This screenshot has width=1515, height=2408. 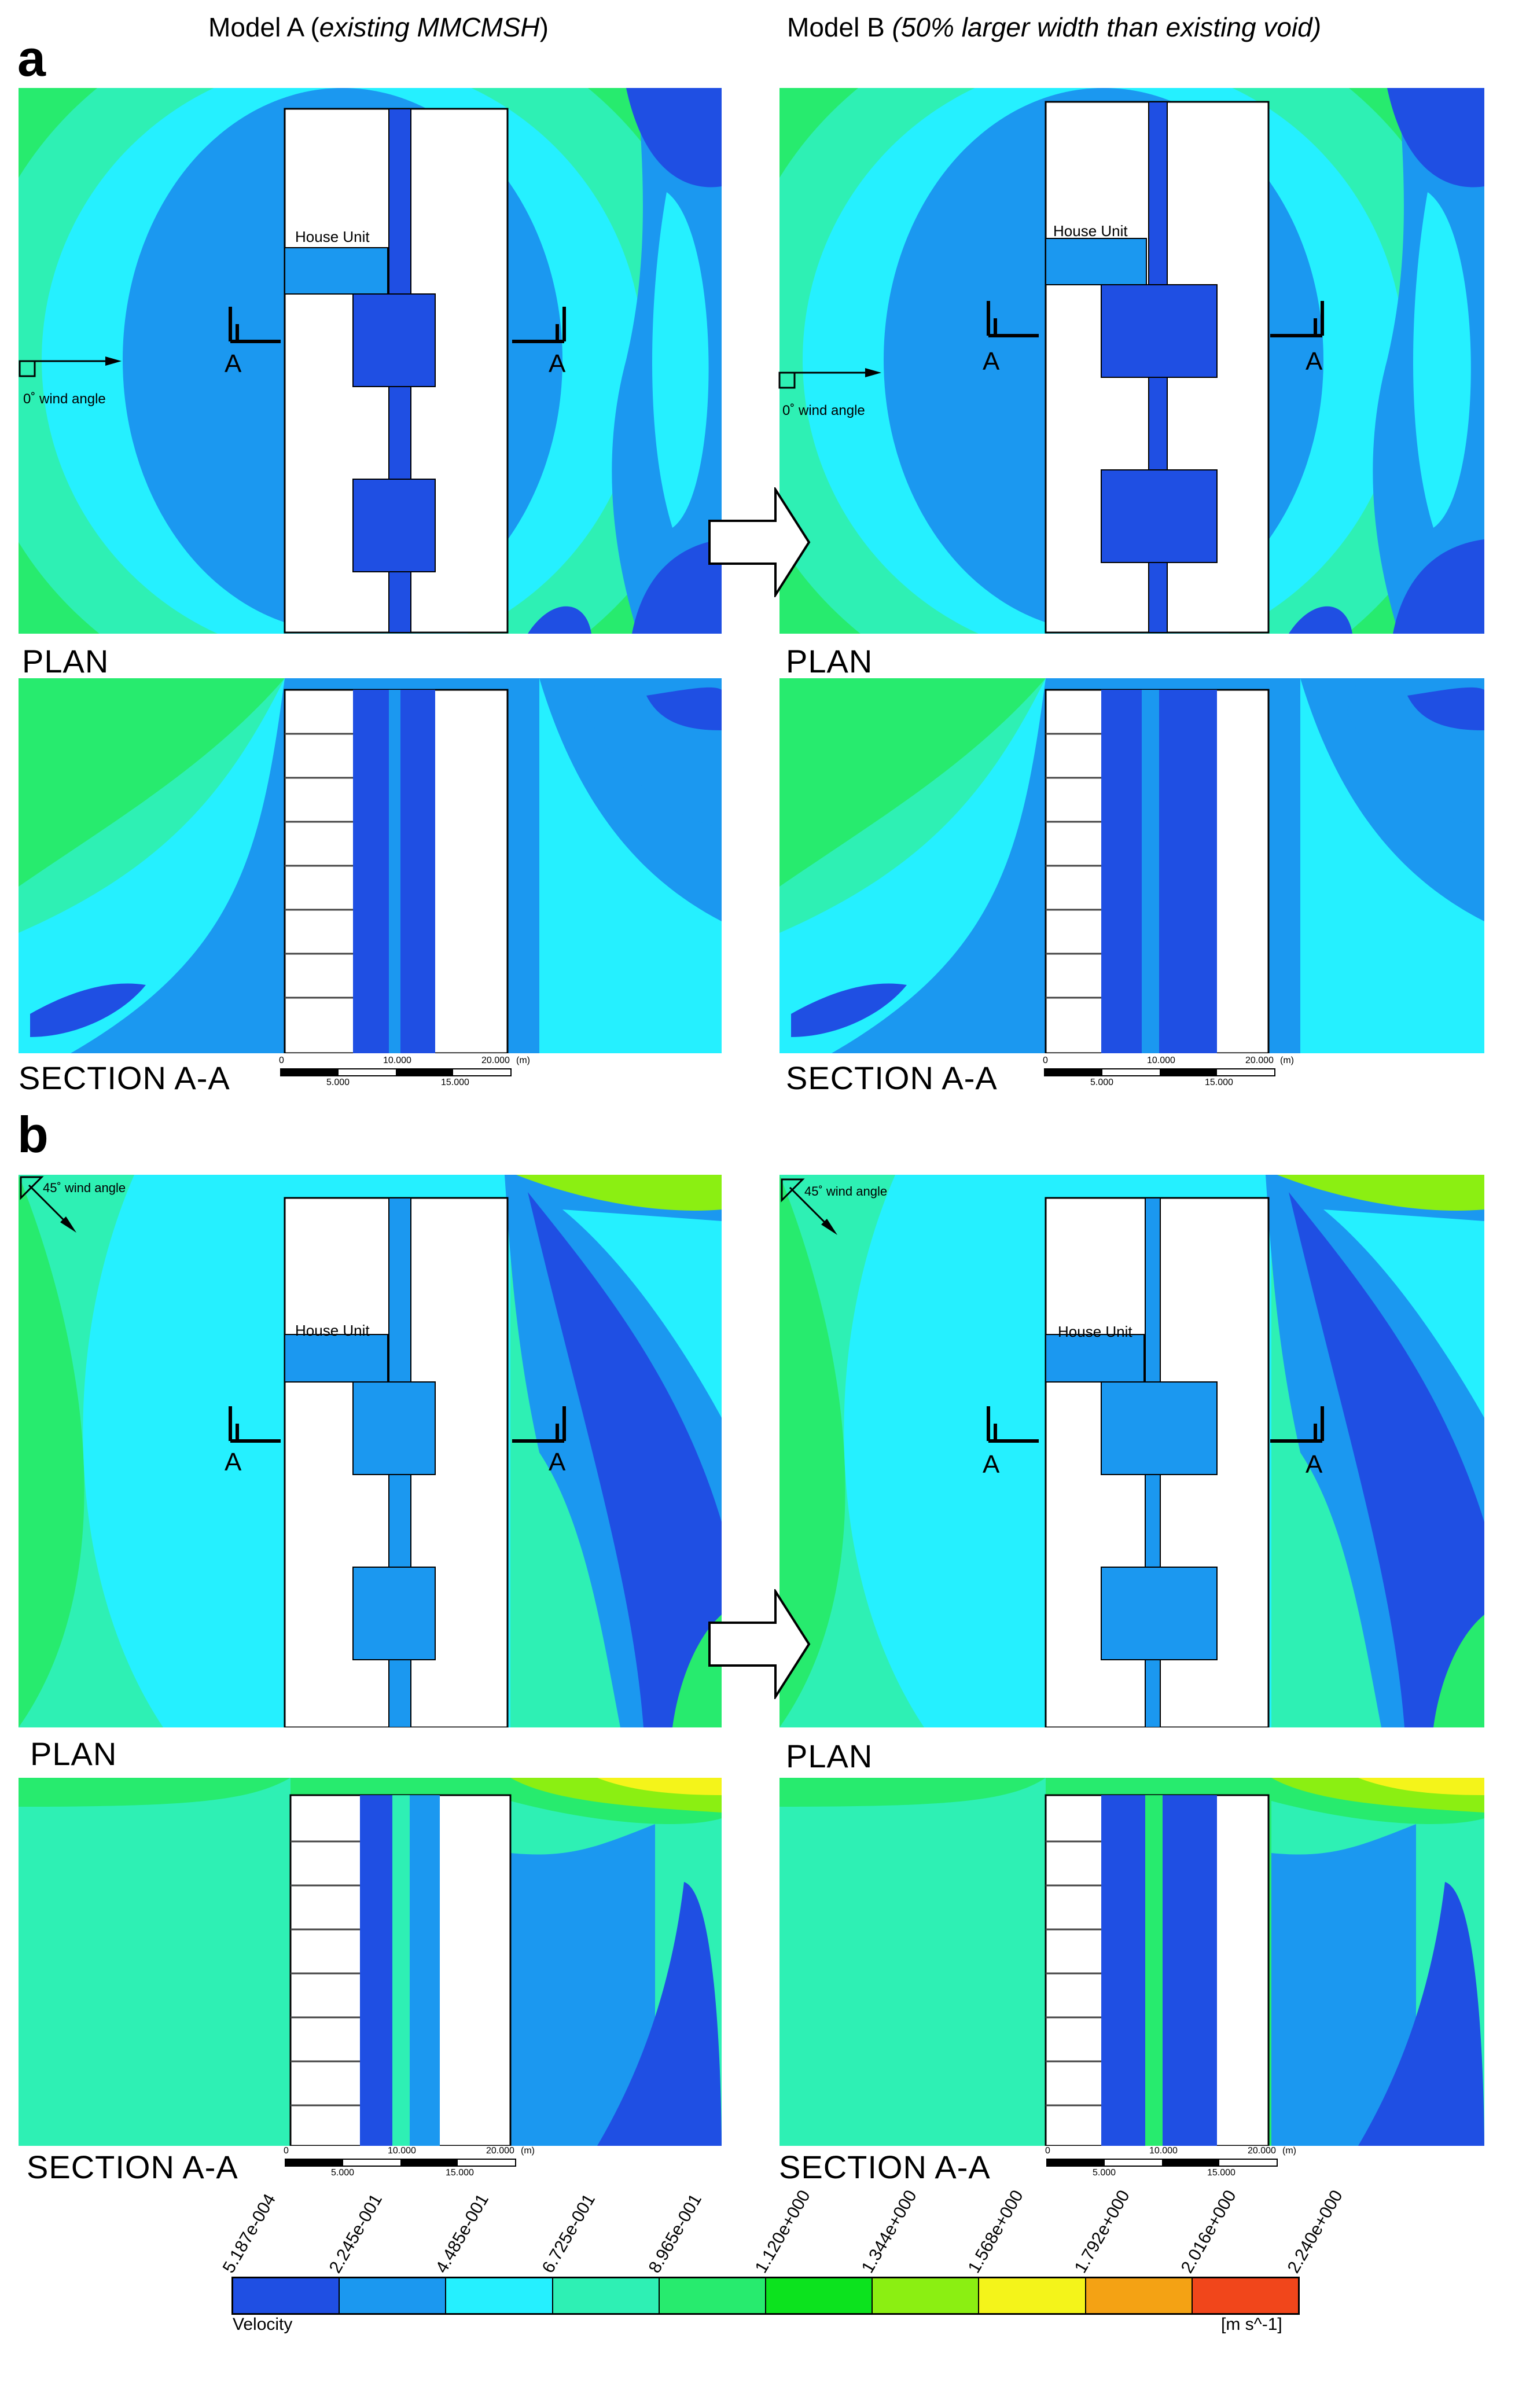 I want to click on legend-title: Velocity, so click(x=263, y=2324).